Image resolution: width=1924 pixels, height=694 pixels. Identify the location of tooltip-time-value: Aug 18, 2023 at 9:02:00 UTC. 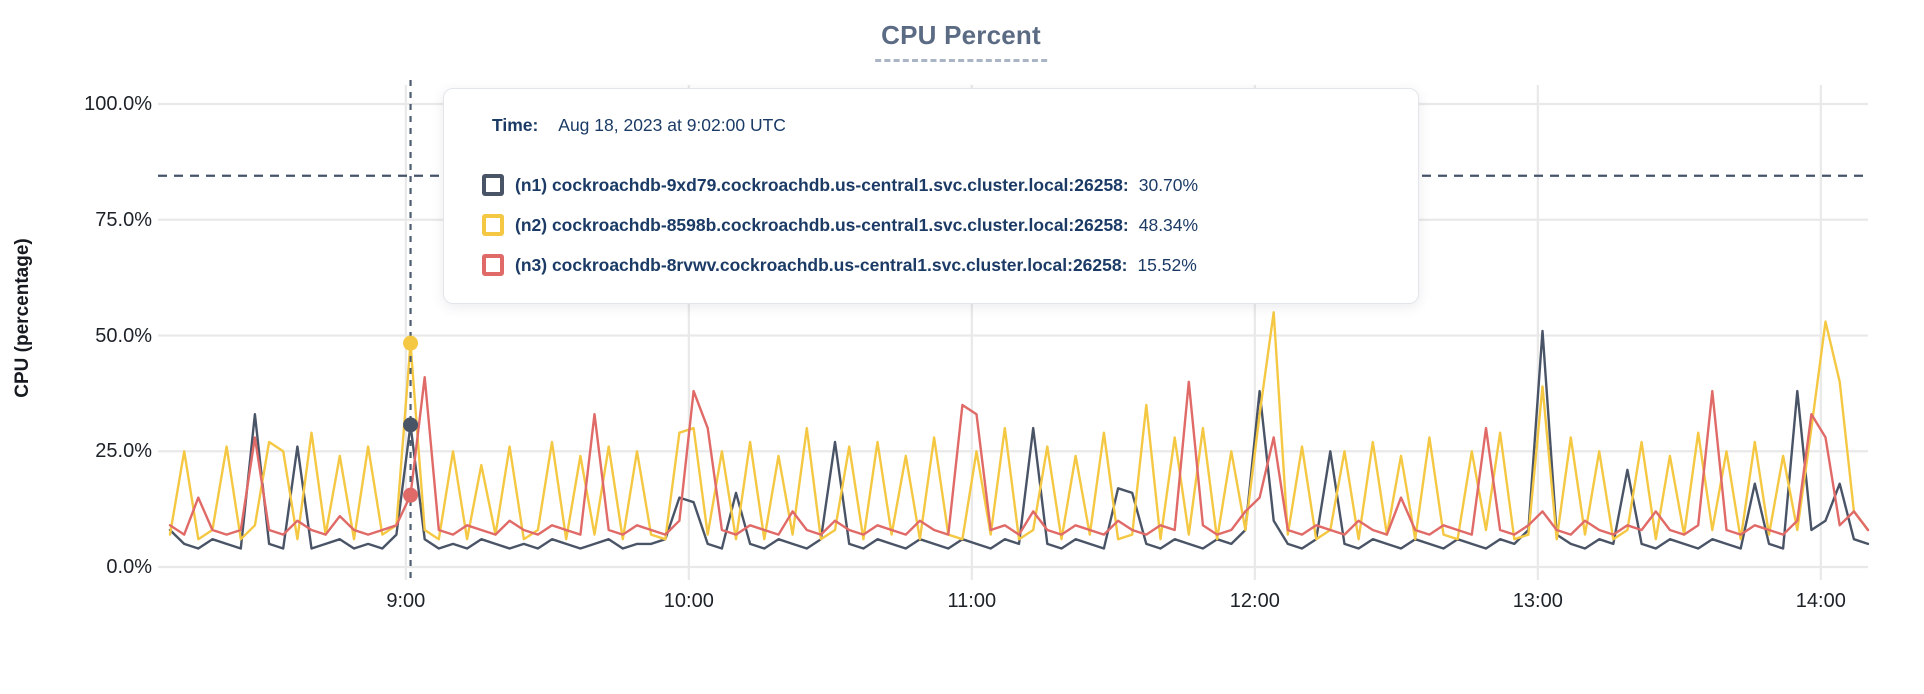
(672, 125).